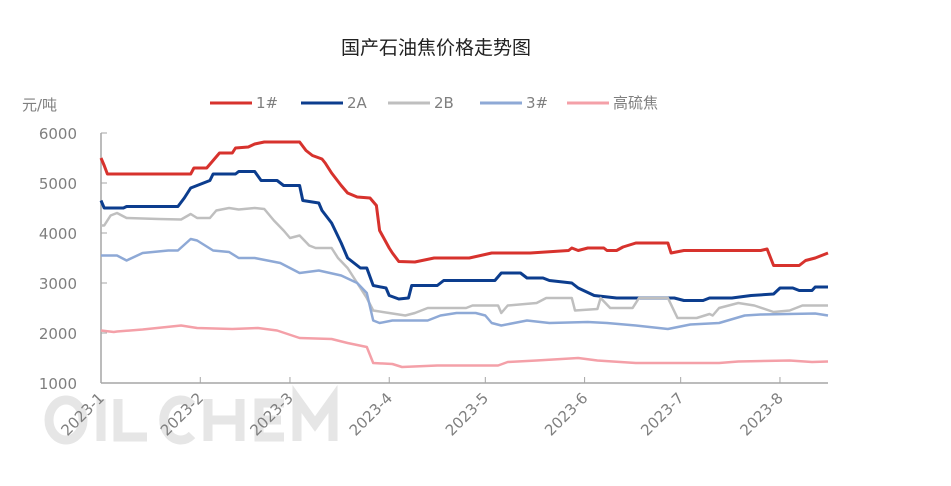 The image size is (951, 486). What do you see at coordinates (635, 103) in the screenshot?
I see `legend-label: 高硫焦` at bounding box center [635, 103].